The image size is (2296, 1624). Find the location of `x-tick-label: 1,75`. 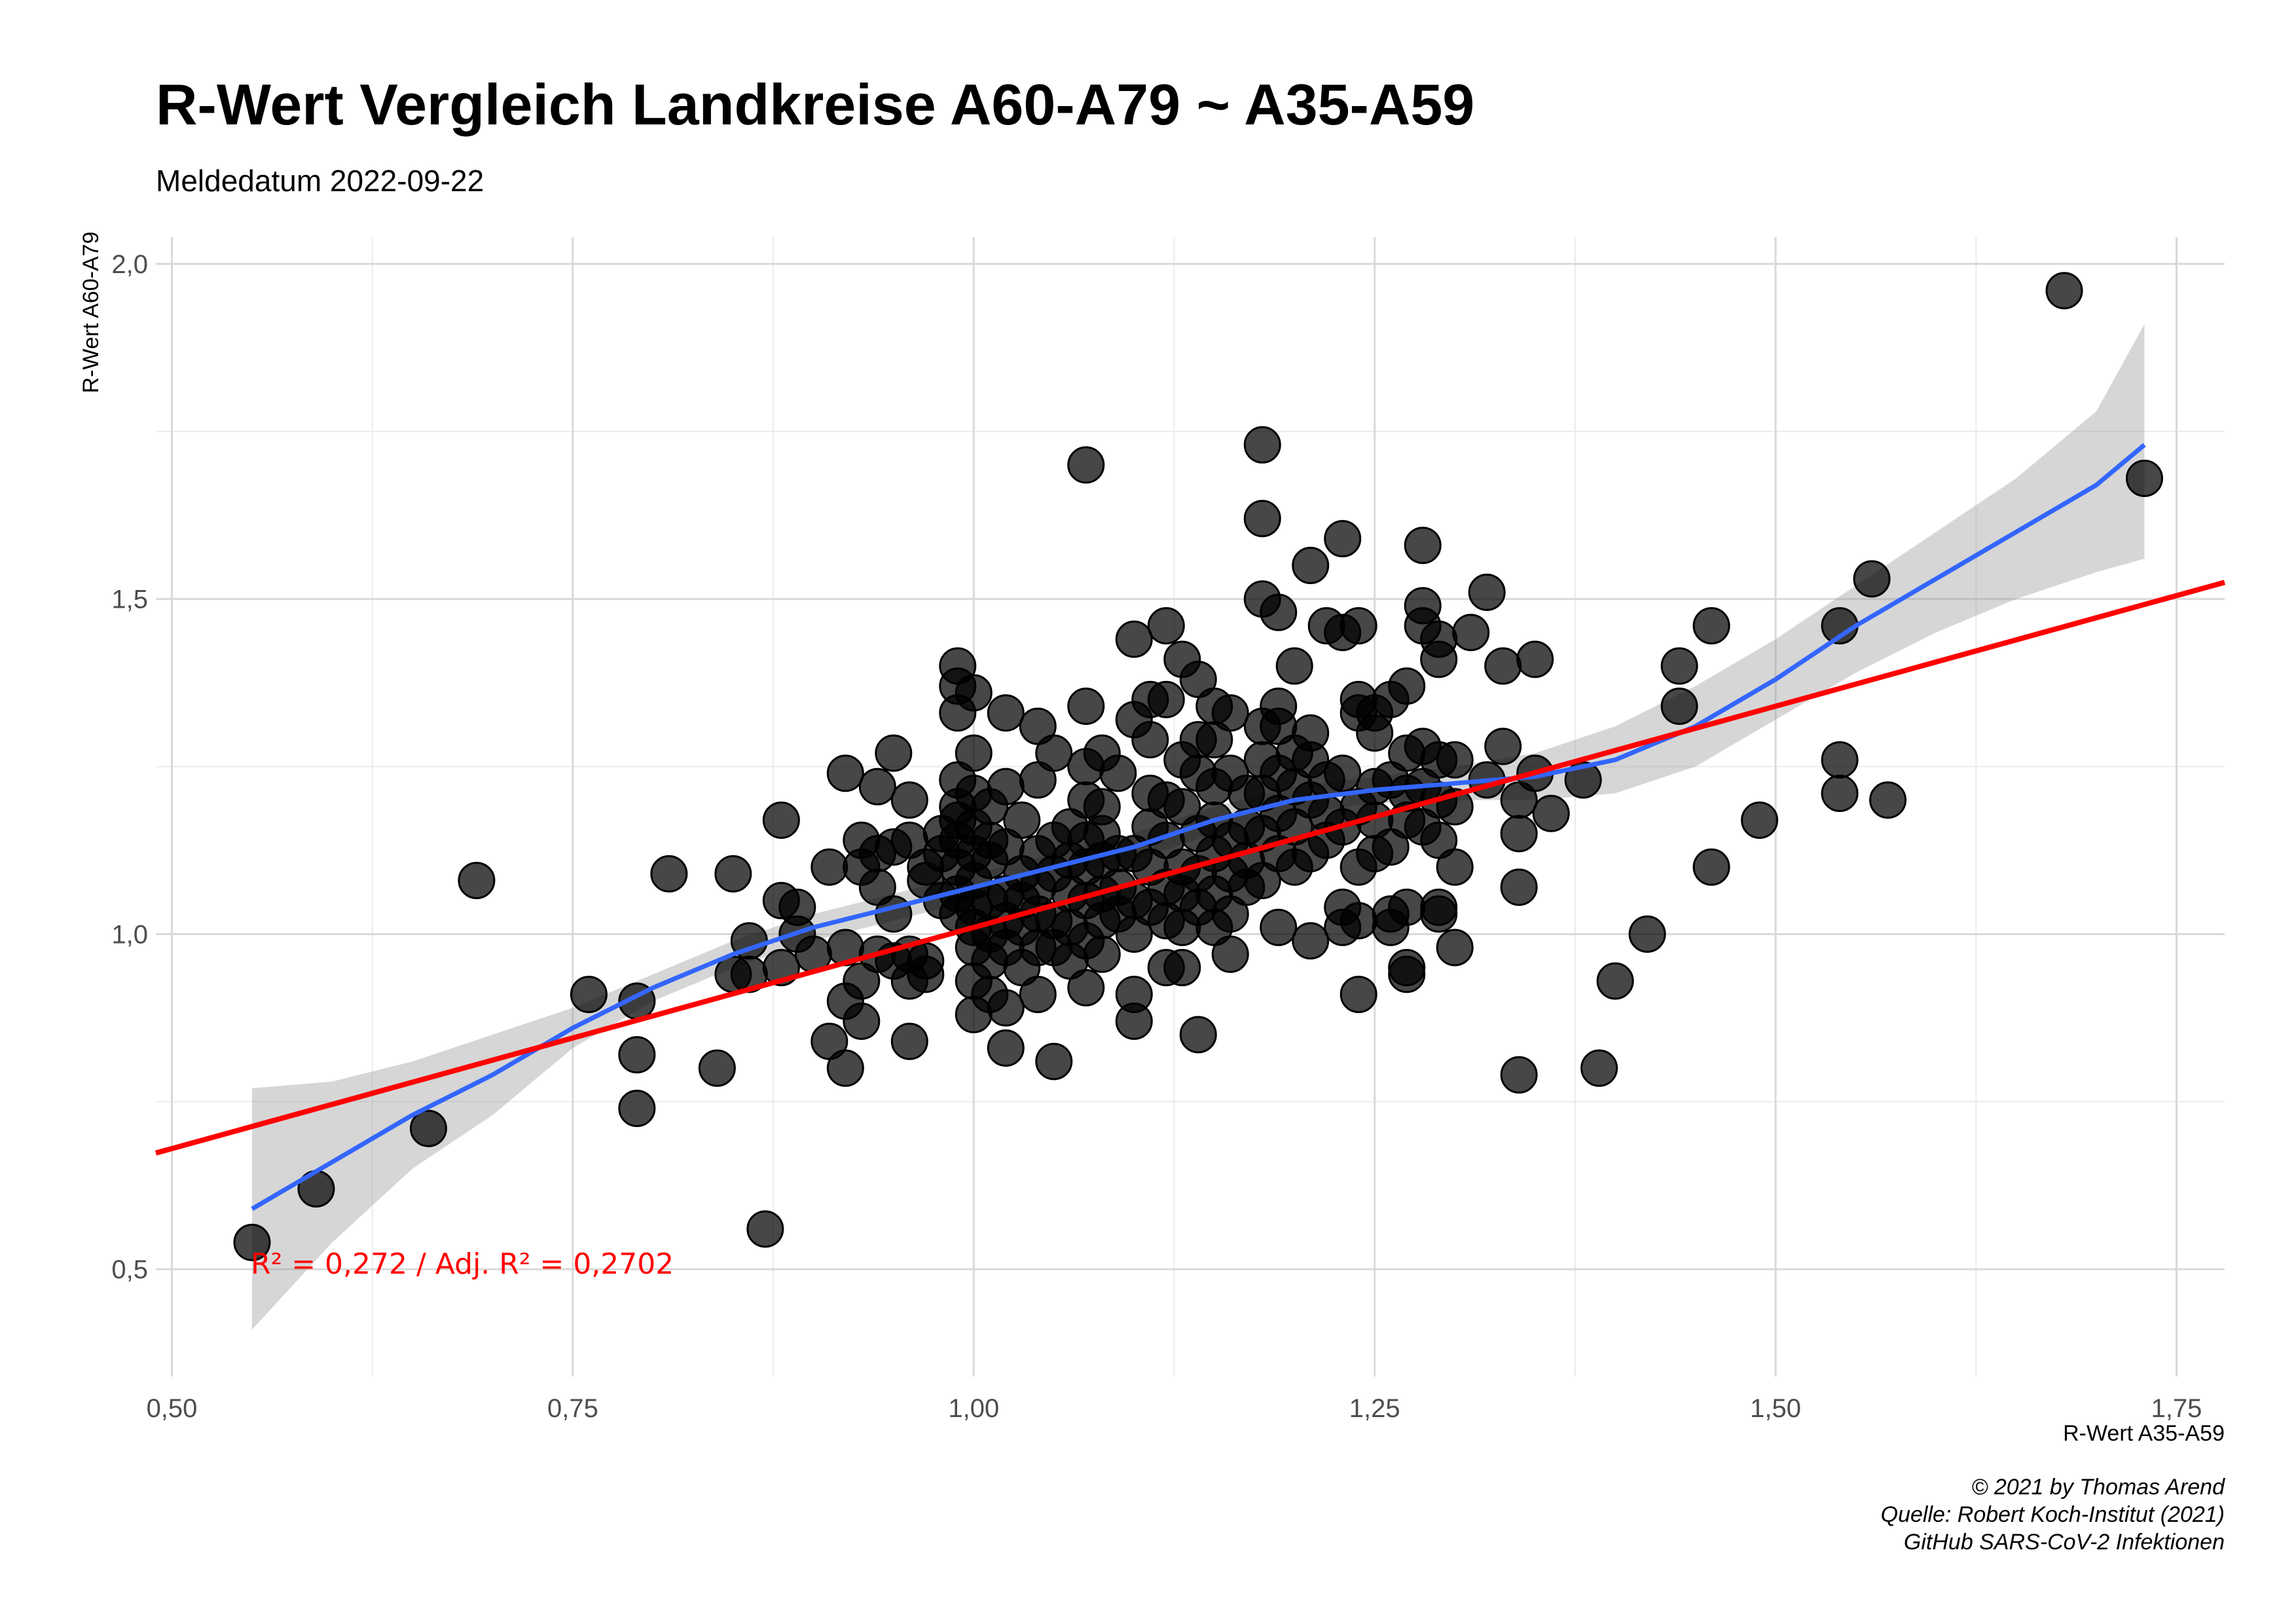

x-tick-label: 1,75 is located at coordinates (2176, 1408).